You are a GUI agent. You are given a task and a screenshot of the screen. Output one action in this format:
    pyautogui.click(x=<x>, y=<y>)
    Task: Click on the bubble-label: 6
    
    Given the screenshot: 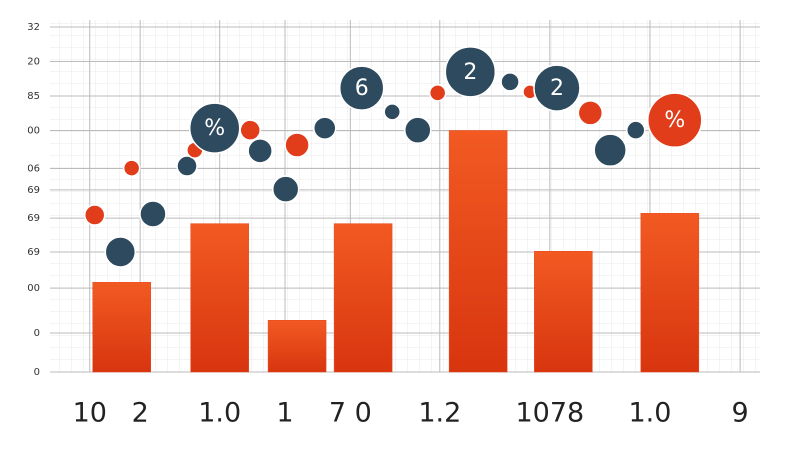 What is the action you would take?
    pyautogui.click(x=362, y=88)
    